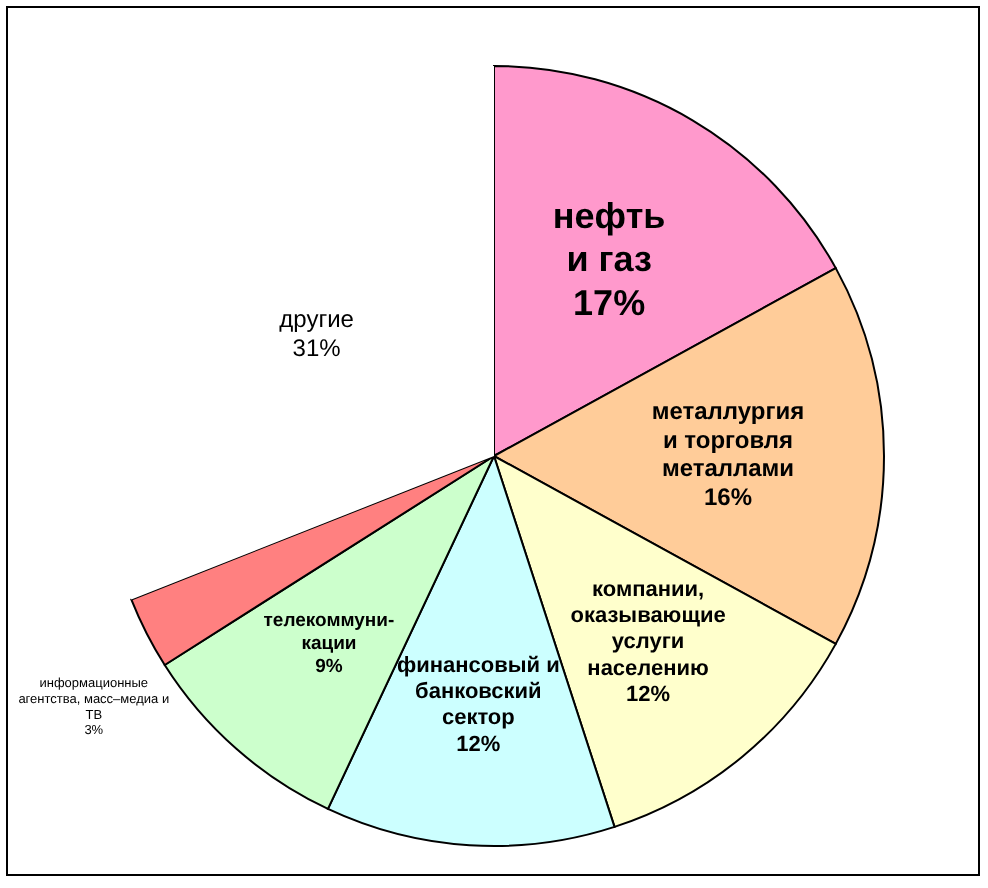 The height and width of the screenshot is (888, 988). Describe the element at coordinates (728, 497) in the screenshot. I see `data-label: 16%` at that location.